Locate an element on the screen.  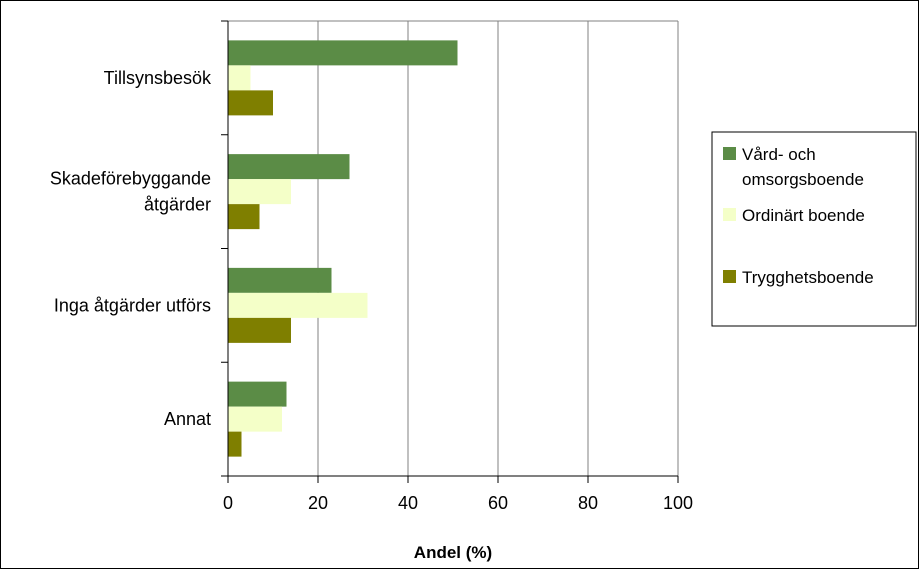
legend-box is located at coordinates (814, 229).